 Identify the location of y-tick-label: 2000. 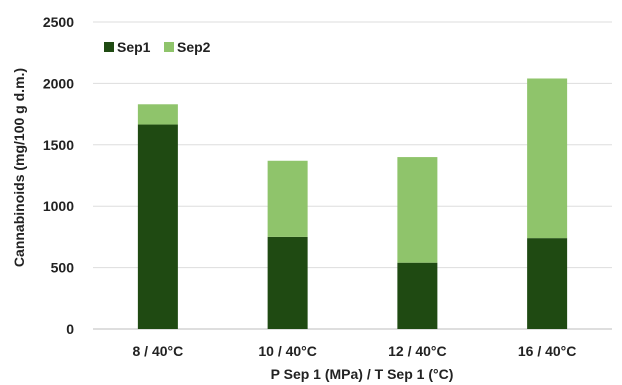
(58, 83).